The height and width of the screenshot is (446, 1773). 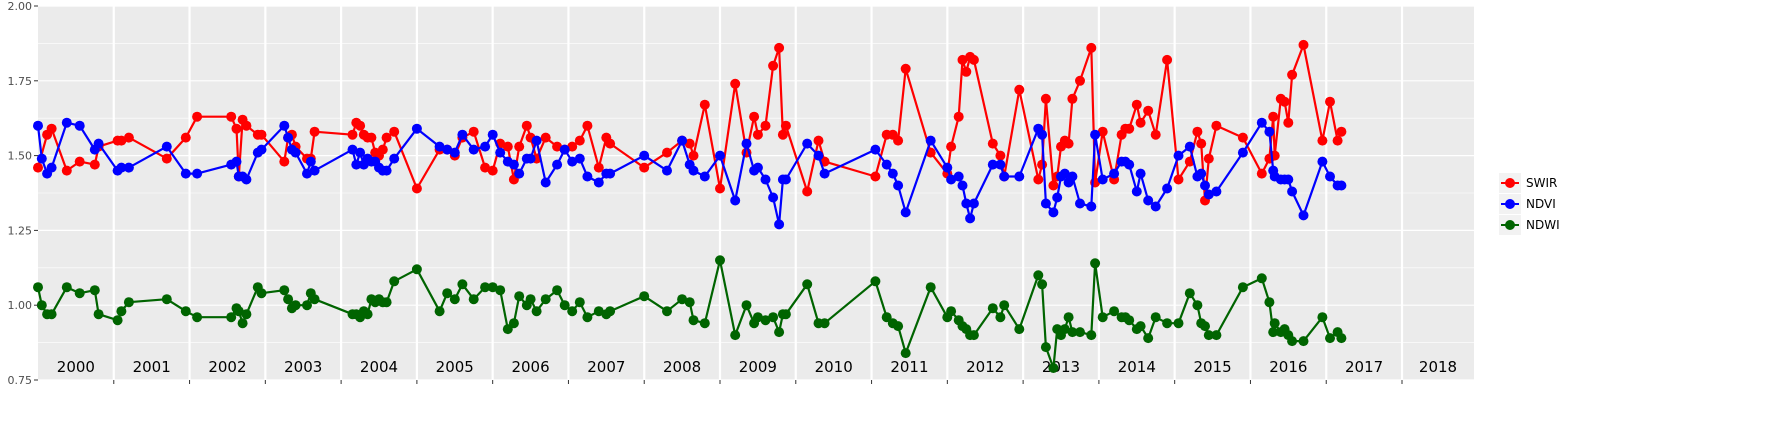 I want to click on year-label: 2018, so click(x=1438, y=367).